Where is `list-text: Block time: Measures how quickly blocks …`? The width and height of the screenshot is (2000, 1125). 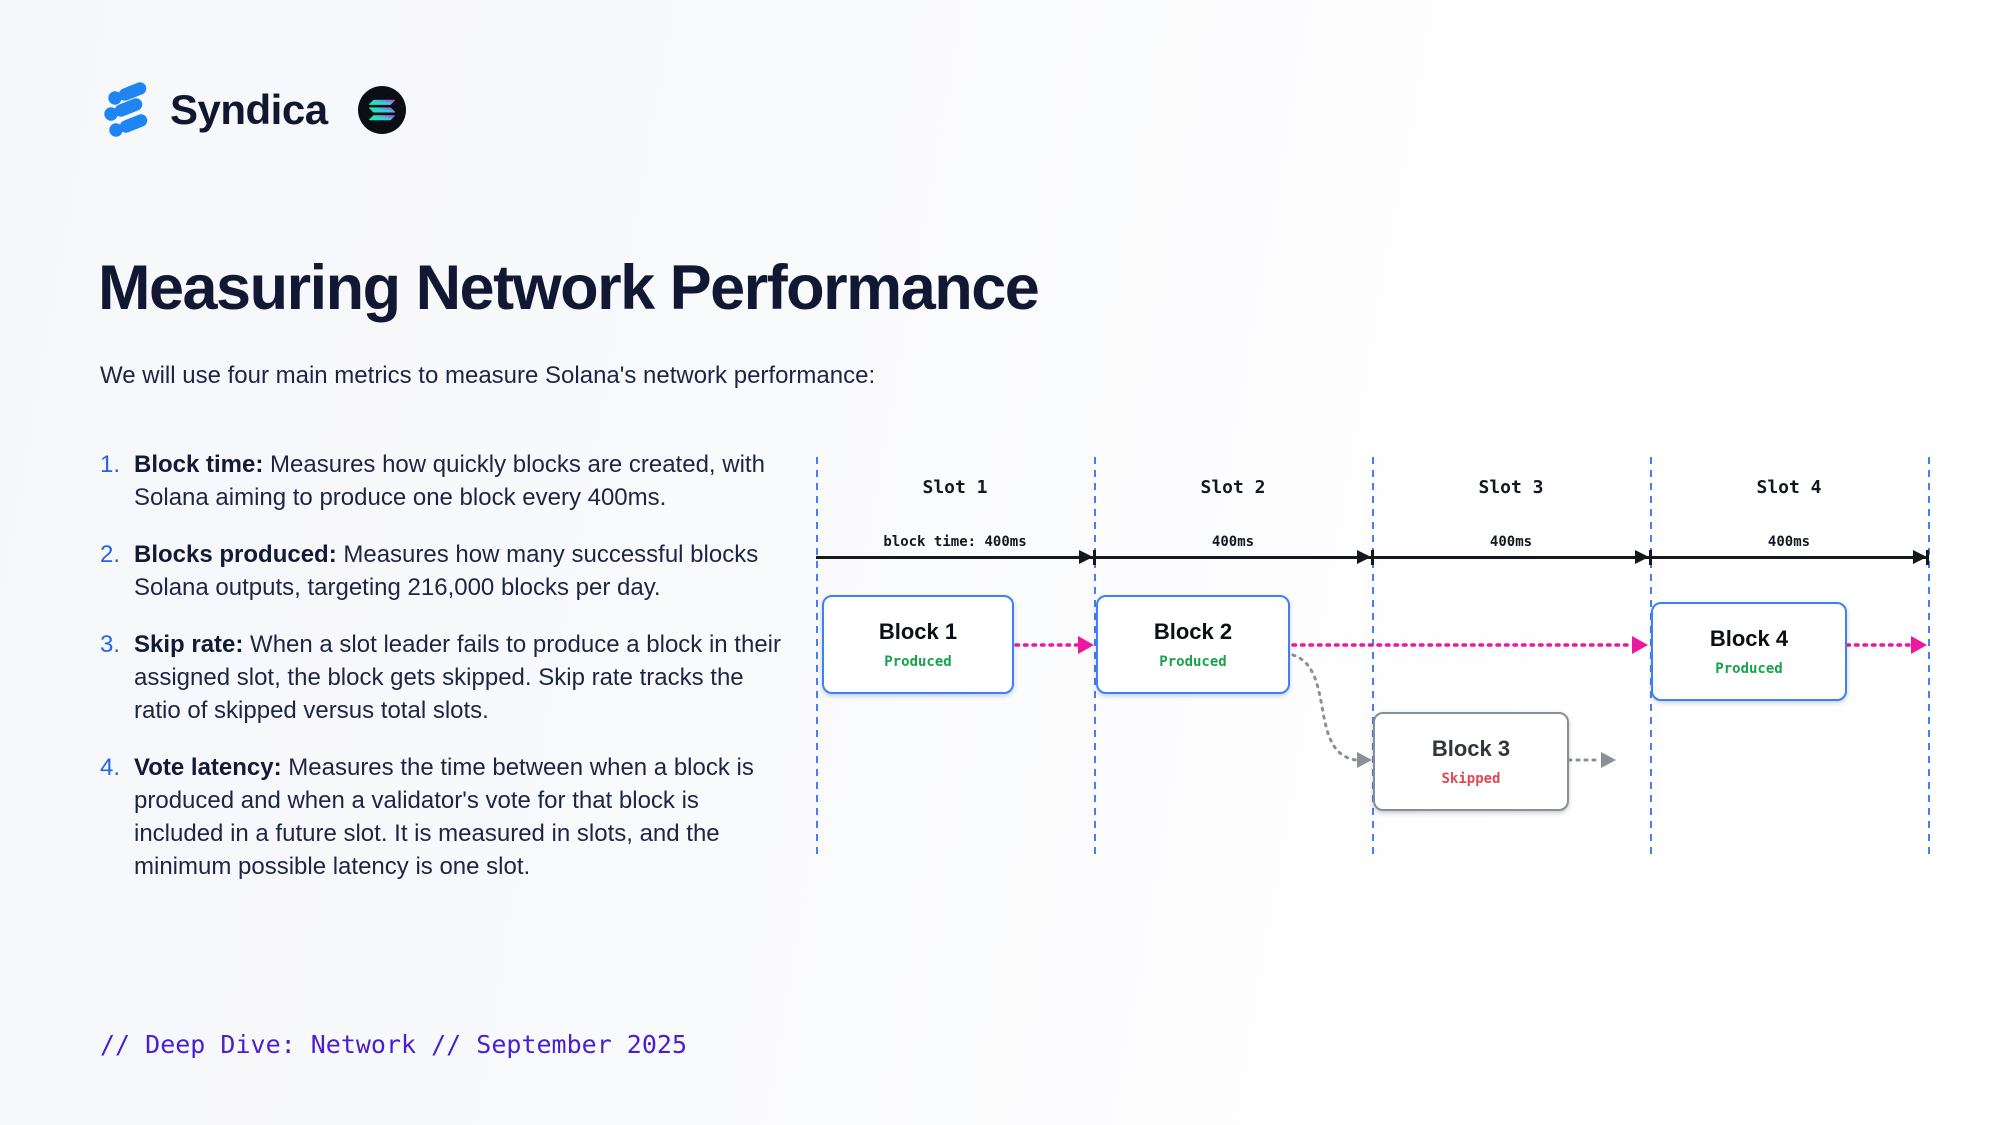 list-text: Block time: Measures how quickly blocks … is located at coordinates (449, 481).